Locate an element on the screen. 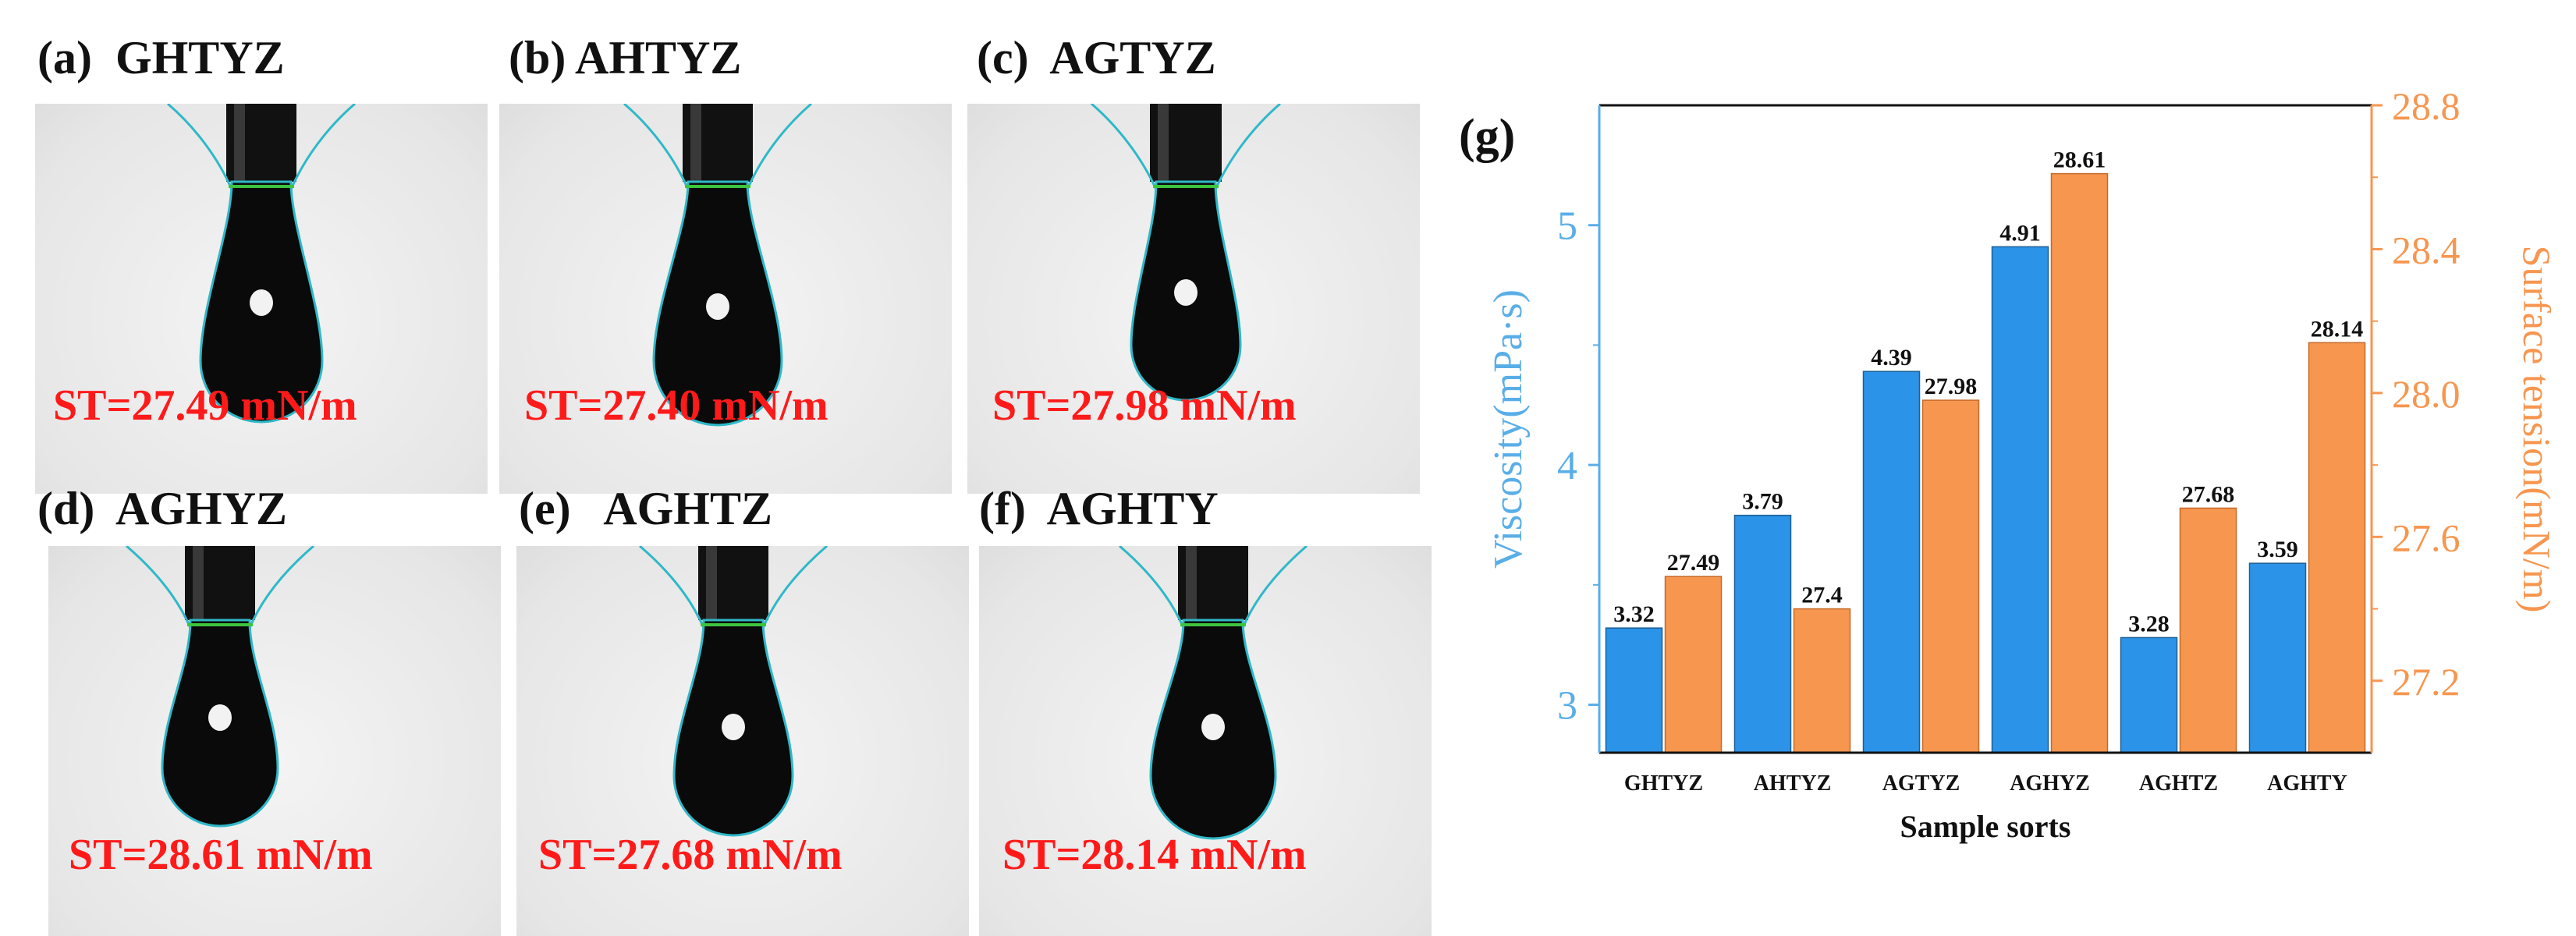 The image size is (2576, 936). data-label-viscosity: 4.39 is located at coordinates (1891, 358).